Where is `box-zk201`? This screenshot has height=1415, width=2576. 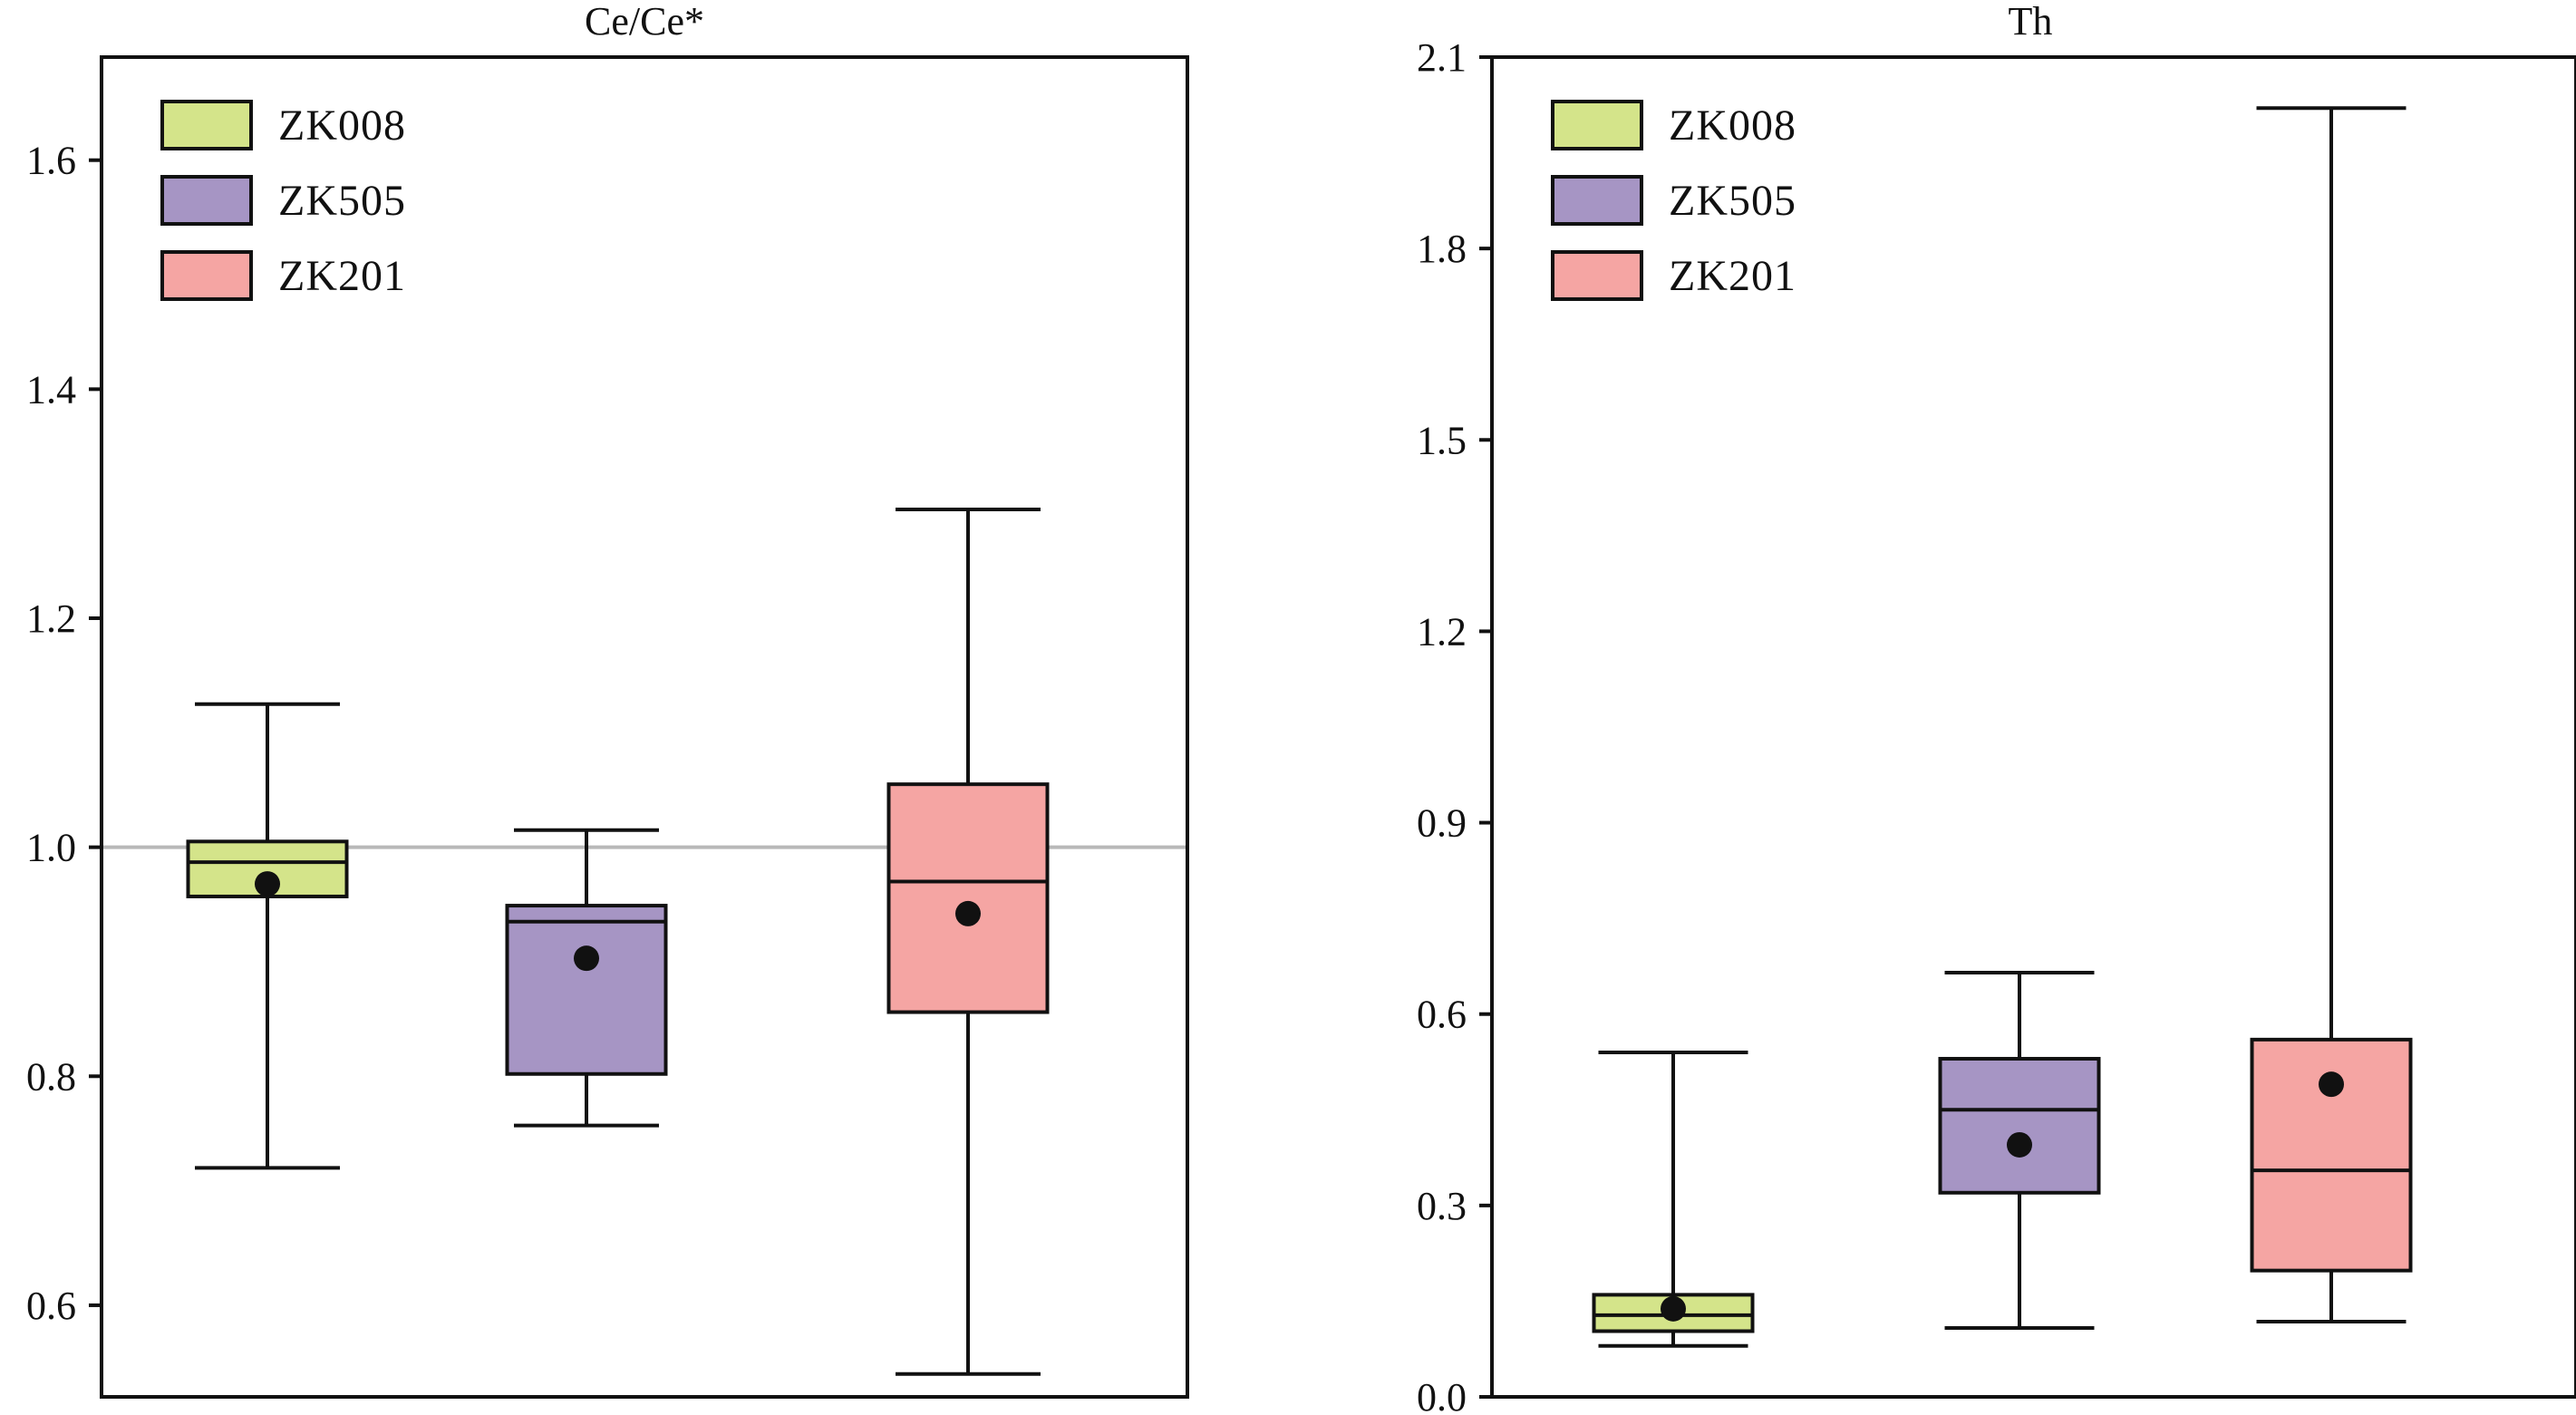
box-zk201 is located at coordinates (968, 898).